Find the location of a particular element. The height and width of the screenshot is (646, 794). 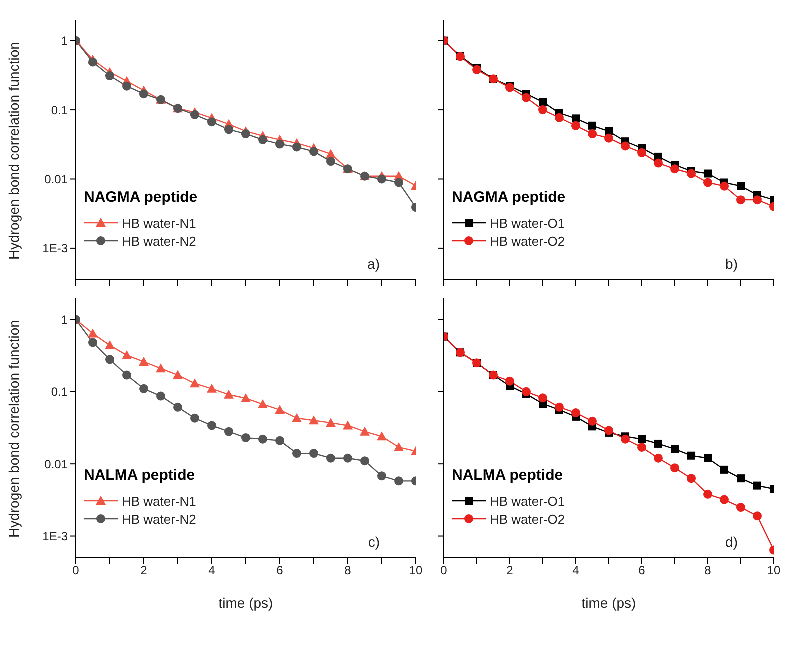

x-tick-label: 0 is located at coordinates (76, 571).